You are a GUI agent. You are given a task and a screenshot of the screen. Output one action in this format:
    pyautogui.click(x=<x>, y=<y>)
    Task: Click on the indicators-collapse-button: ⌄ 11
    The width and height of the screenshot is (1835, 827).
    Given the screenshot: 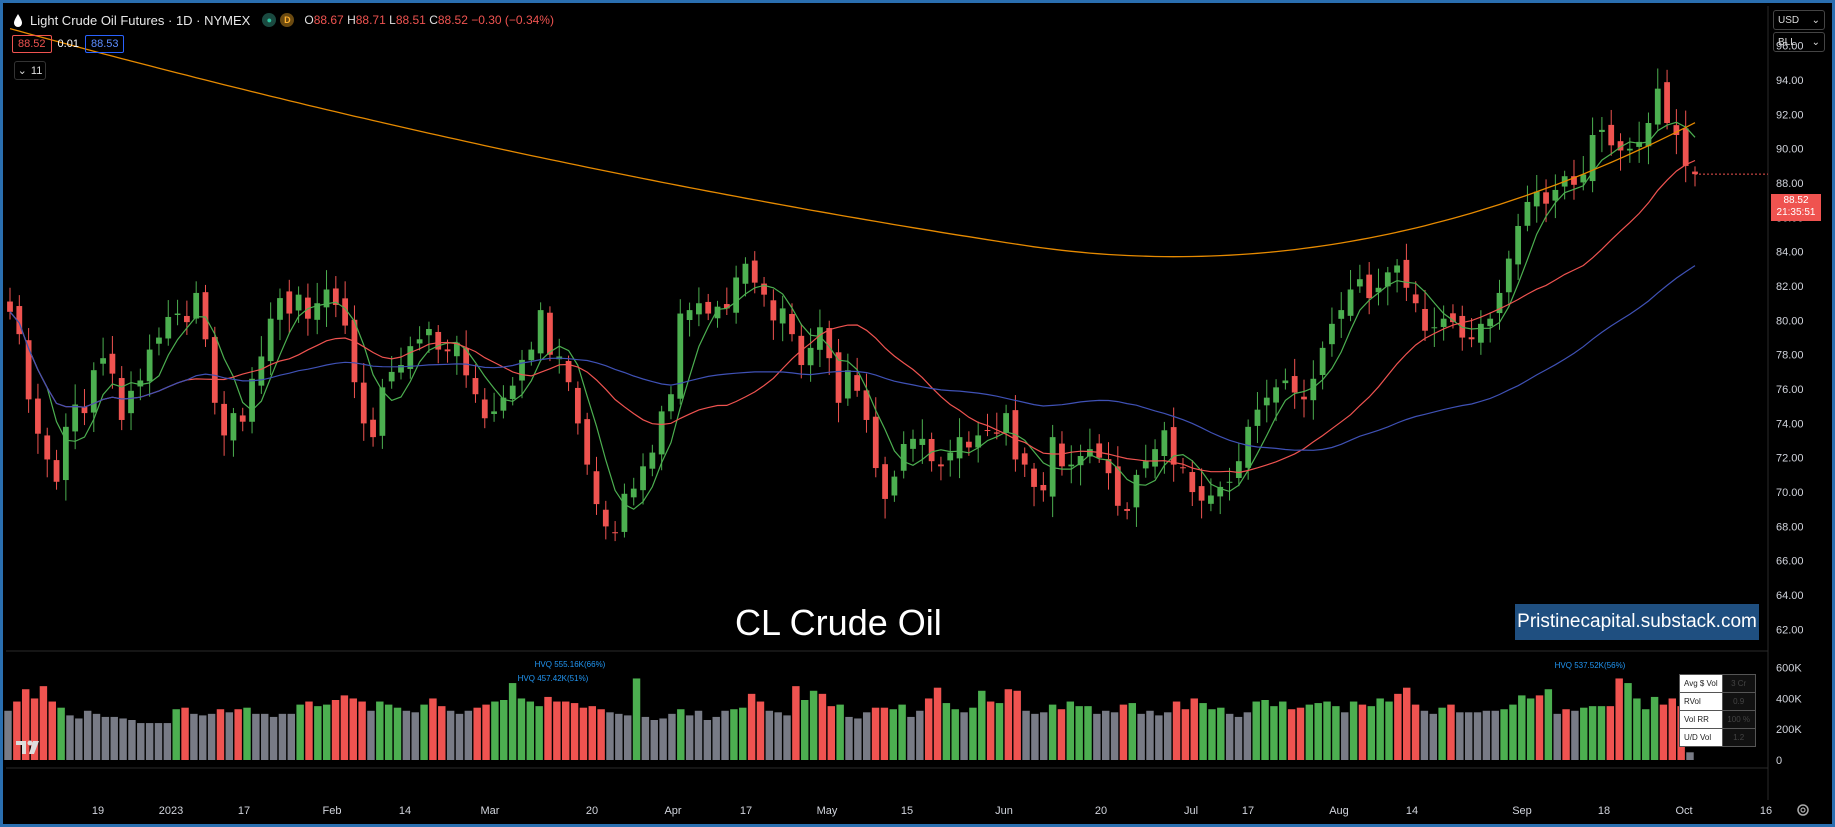 What is the action you would take?
    pyautogui.click(x=30, y=70)
    